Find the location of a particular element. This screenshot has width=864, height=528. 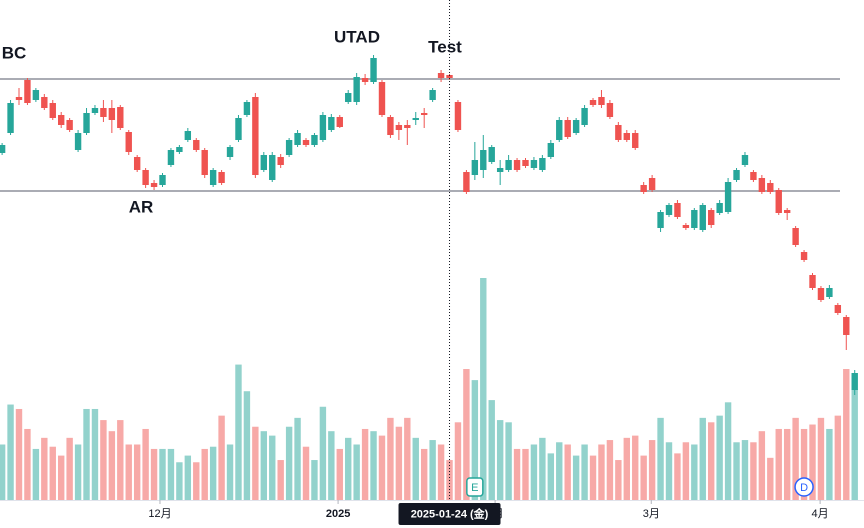

annotation: Test is located at coordinates (445, 46).